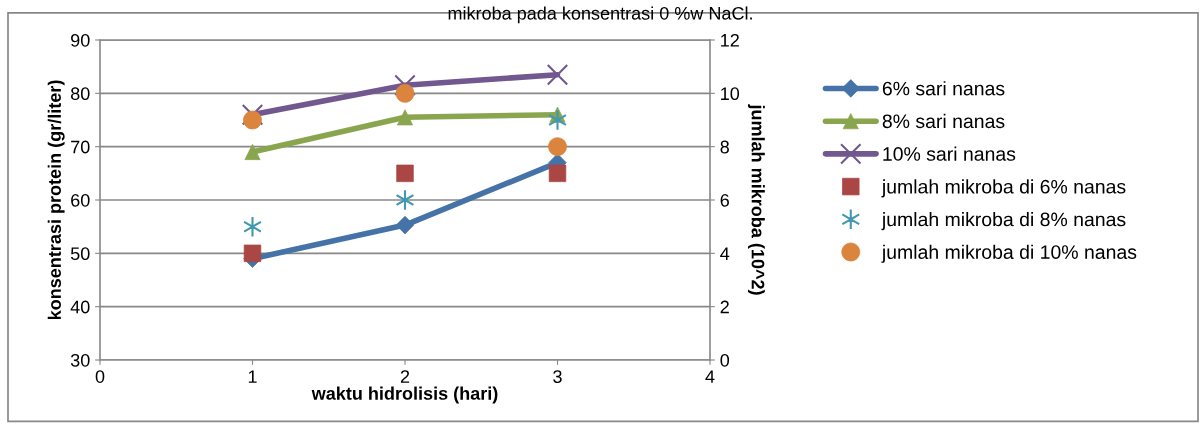  What do you see at coordinates (724, 147) in the screenshot?
I see `y2-tick-label: 8` at bounding box center [724, 147].